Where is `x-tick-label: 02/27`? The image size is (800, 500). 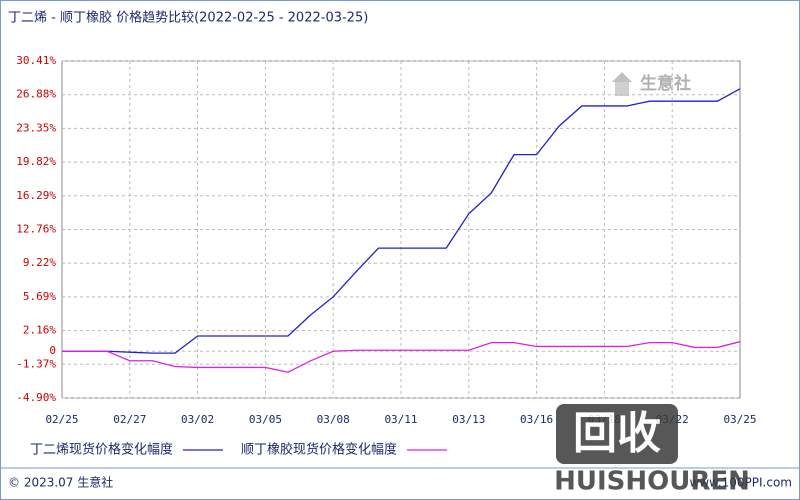 x-tick-label: 02/27 is located at coordinates (129, 419).